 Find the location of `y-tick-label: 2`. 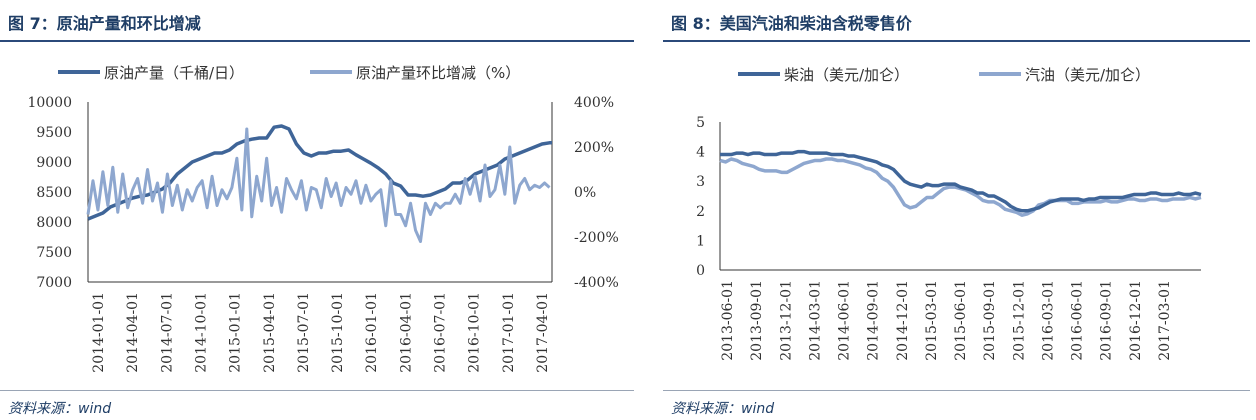

y-tick-label: 2 is located at coordinates (700, 212).